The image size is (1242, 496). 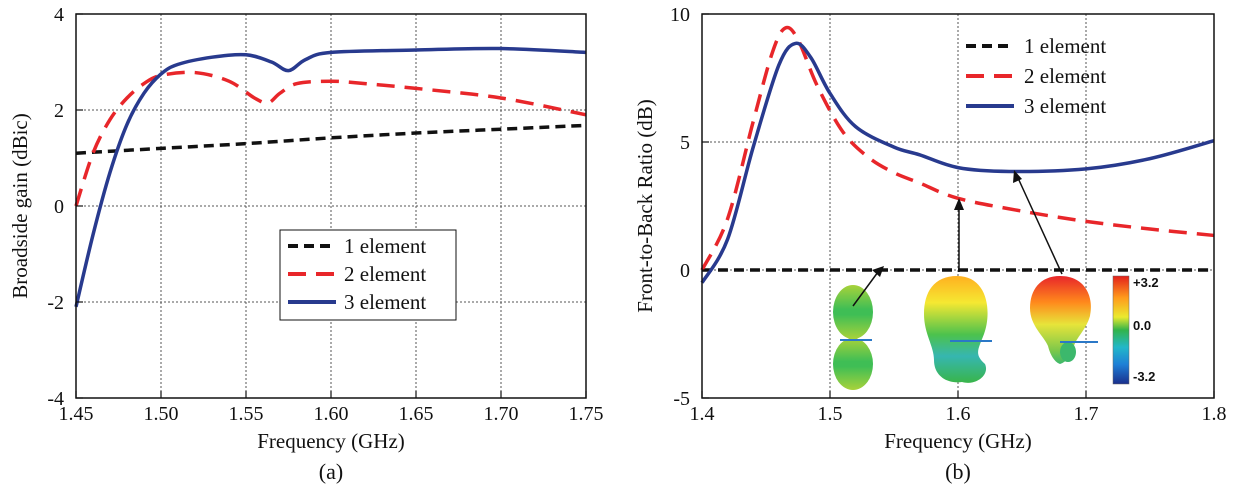 What do you see at coordinates (1146, 282) in the screenshot?
I see `colorbar-label-max: +3.2` at bounding box center [1146, 282].